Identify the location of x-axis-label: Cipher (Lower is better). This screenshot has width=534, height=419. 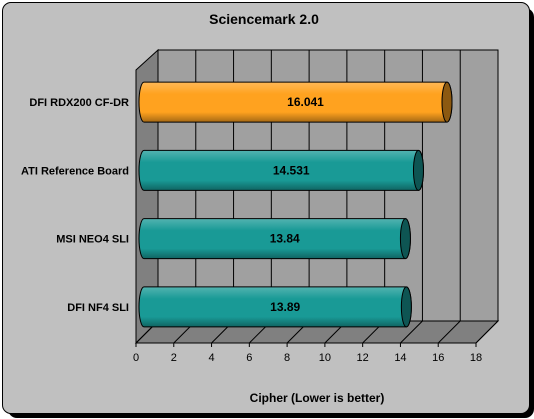
(317, 398).